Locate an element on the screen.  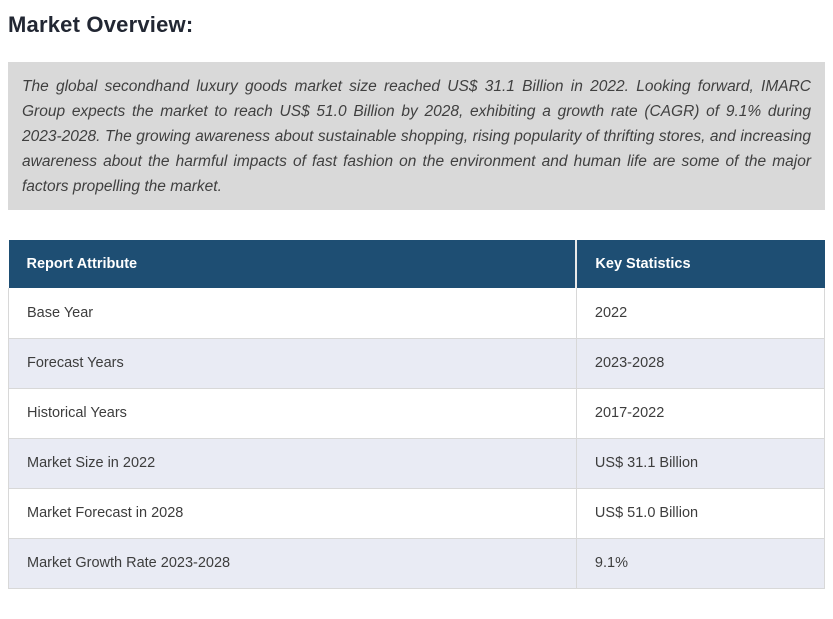
value-cell: US$ 31.1 Billion is located at coordinates (700, 463).